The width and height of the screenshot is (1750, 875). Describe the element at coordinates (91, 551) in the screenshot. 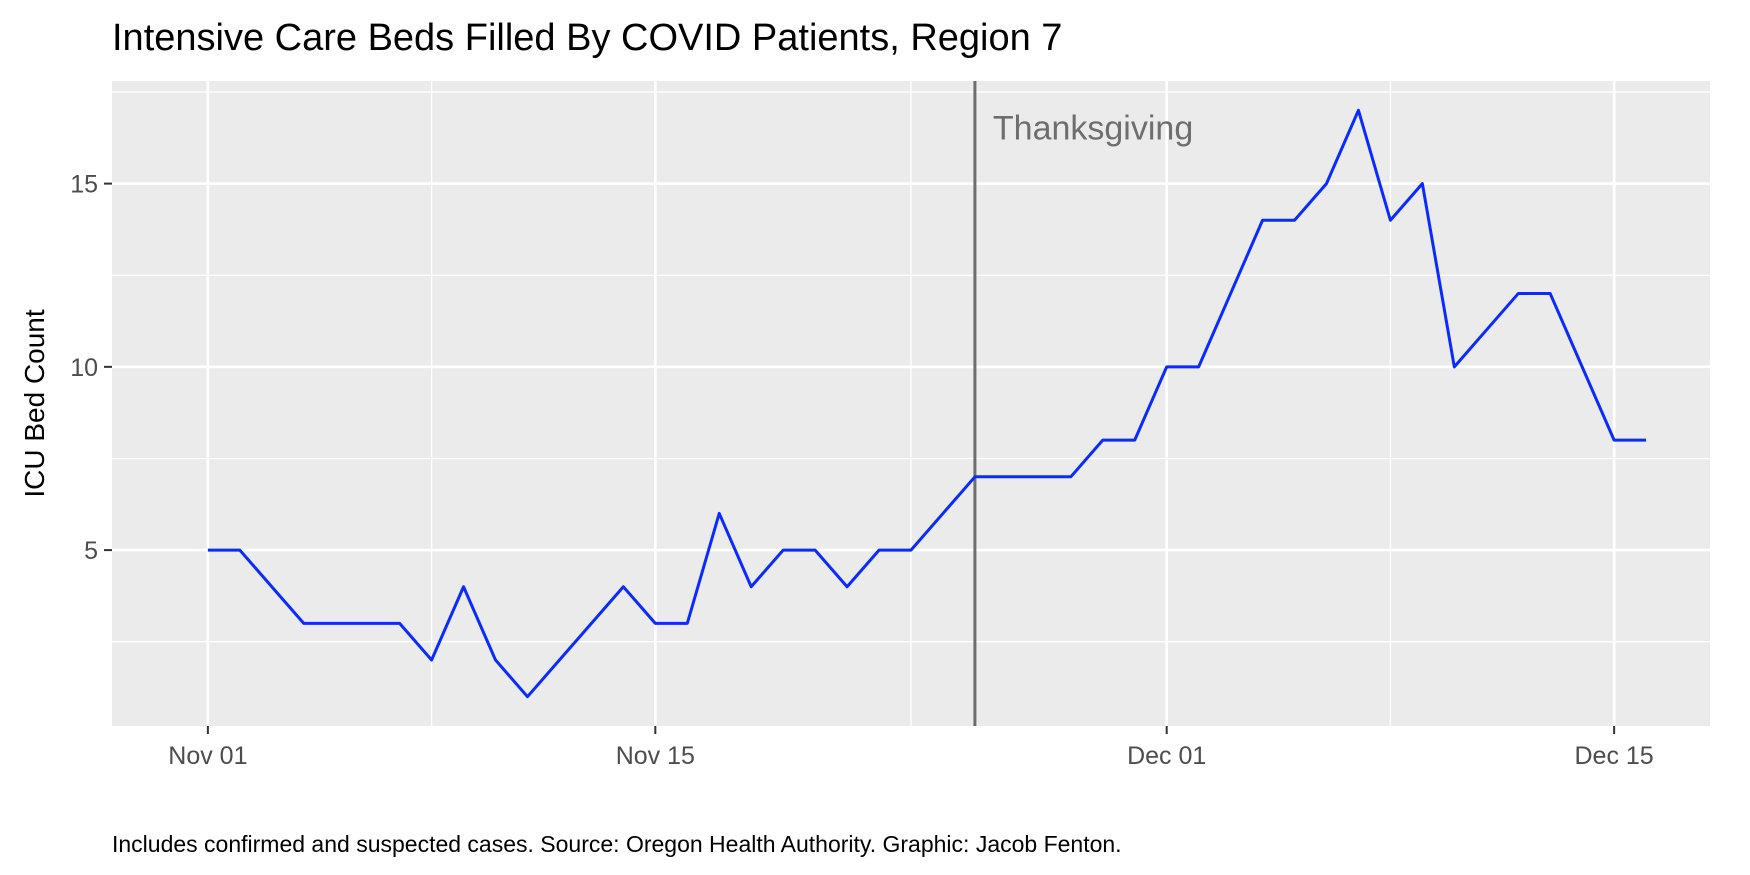

I see `y-tick-label: 5` at that location.